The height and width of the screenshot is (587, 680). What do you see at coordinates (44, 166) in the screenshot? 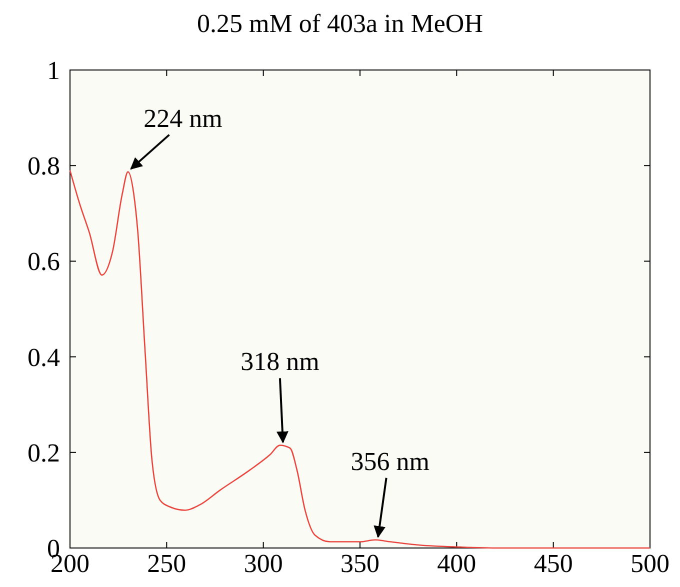
I see `y-tick-label: 0.8` at bounding box center [44, 166].